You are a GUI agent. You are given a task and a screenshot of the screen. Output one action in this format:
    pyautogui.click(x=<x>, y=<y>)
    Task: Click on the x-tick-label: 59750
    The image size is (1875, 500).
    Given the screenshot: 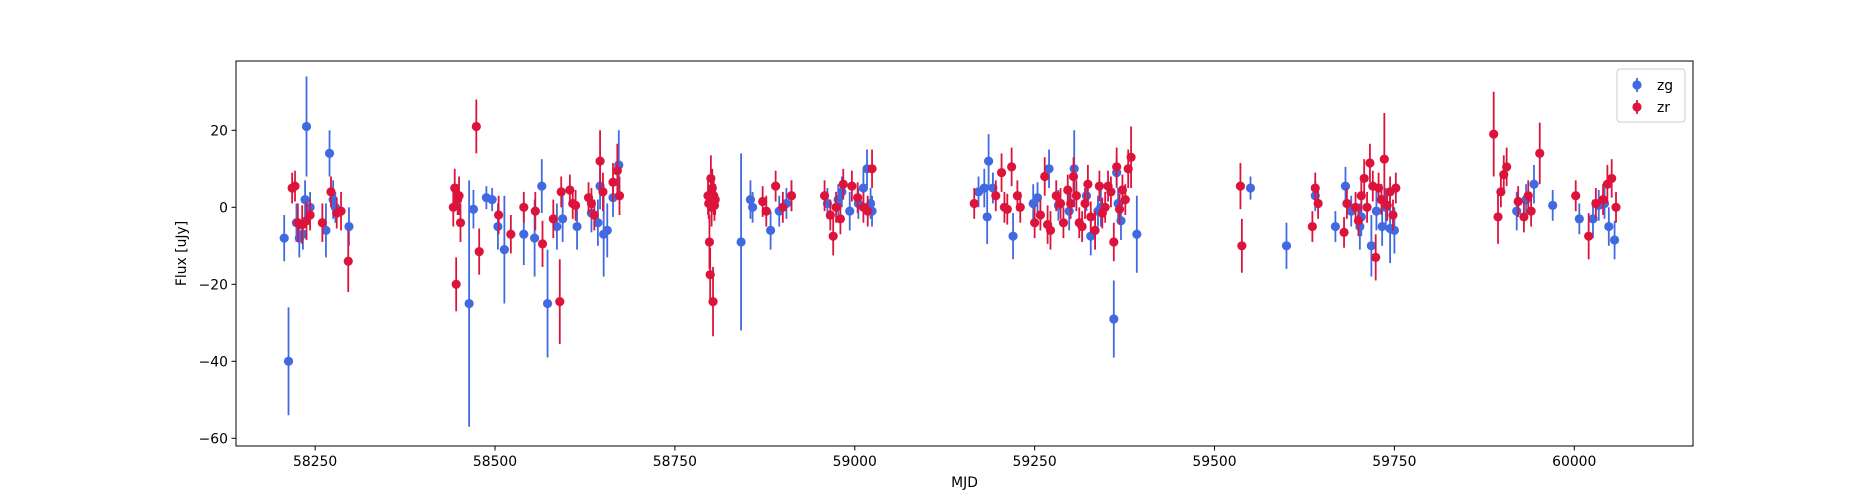 What is the action you would take?
    pyautogui.click(x=1394, y=462)
    